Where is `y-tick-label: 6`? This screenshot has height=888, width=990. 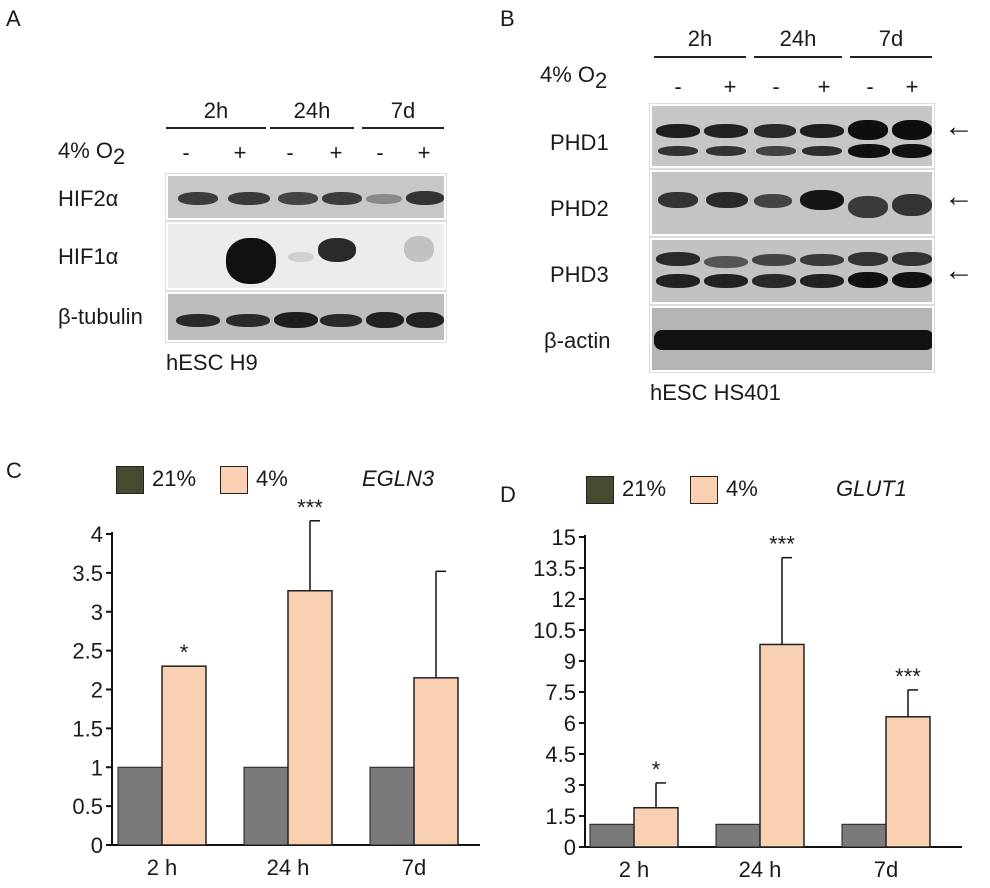
y-tick-label: 6 is located at coordinates (570, 723).